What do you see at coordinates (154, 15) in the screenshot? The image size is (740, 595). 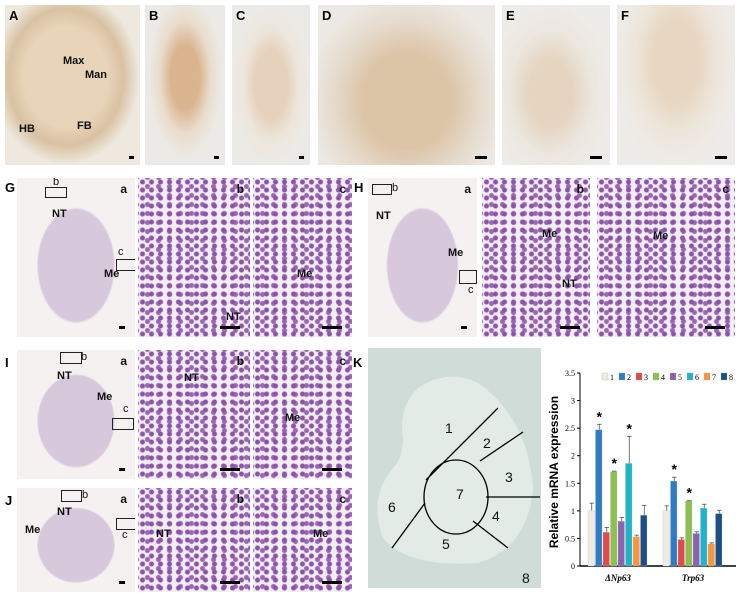 I see `panel-letter: B` at bounding box center [154, 15].